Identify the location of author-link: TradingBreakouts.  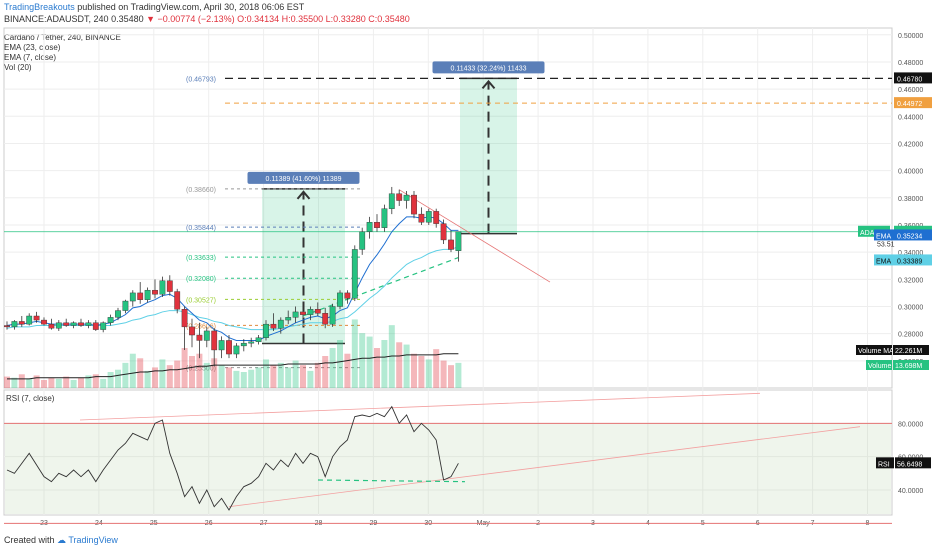
(39, 7).